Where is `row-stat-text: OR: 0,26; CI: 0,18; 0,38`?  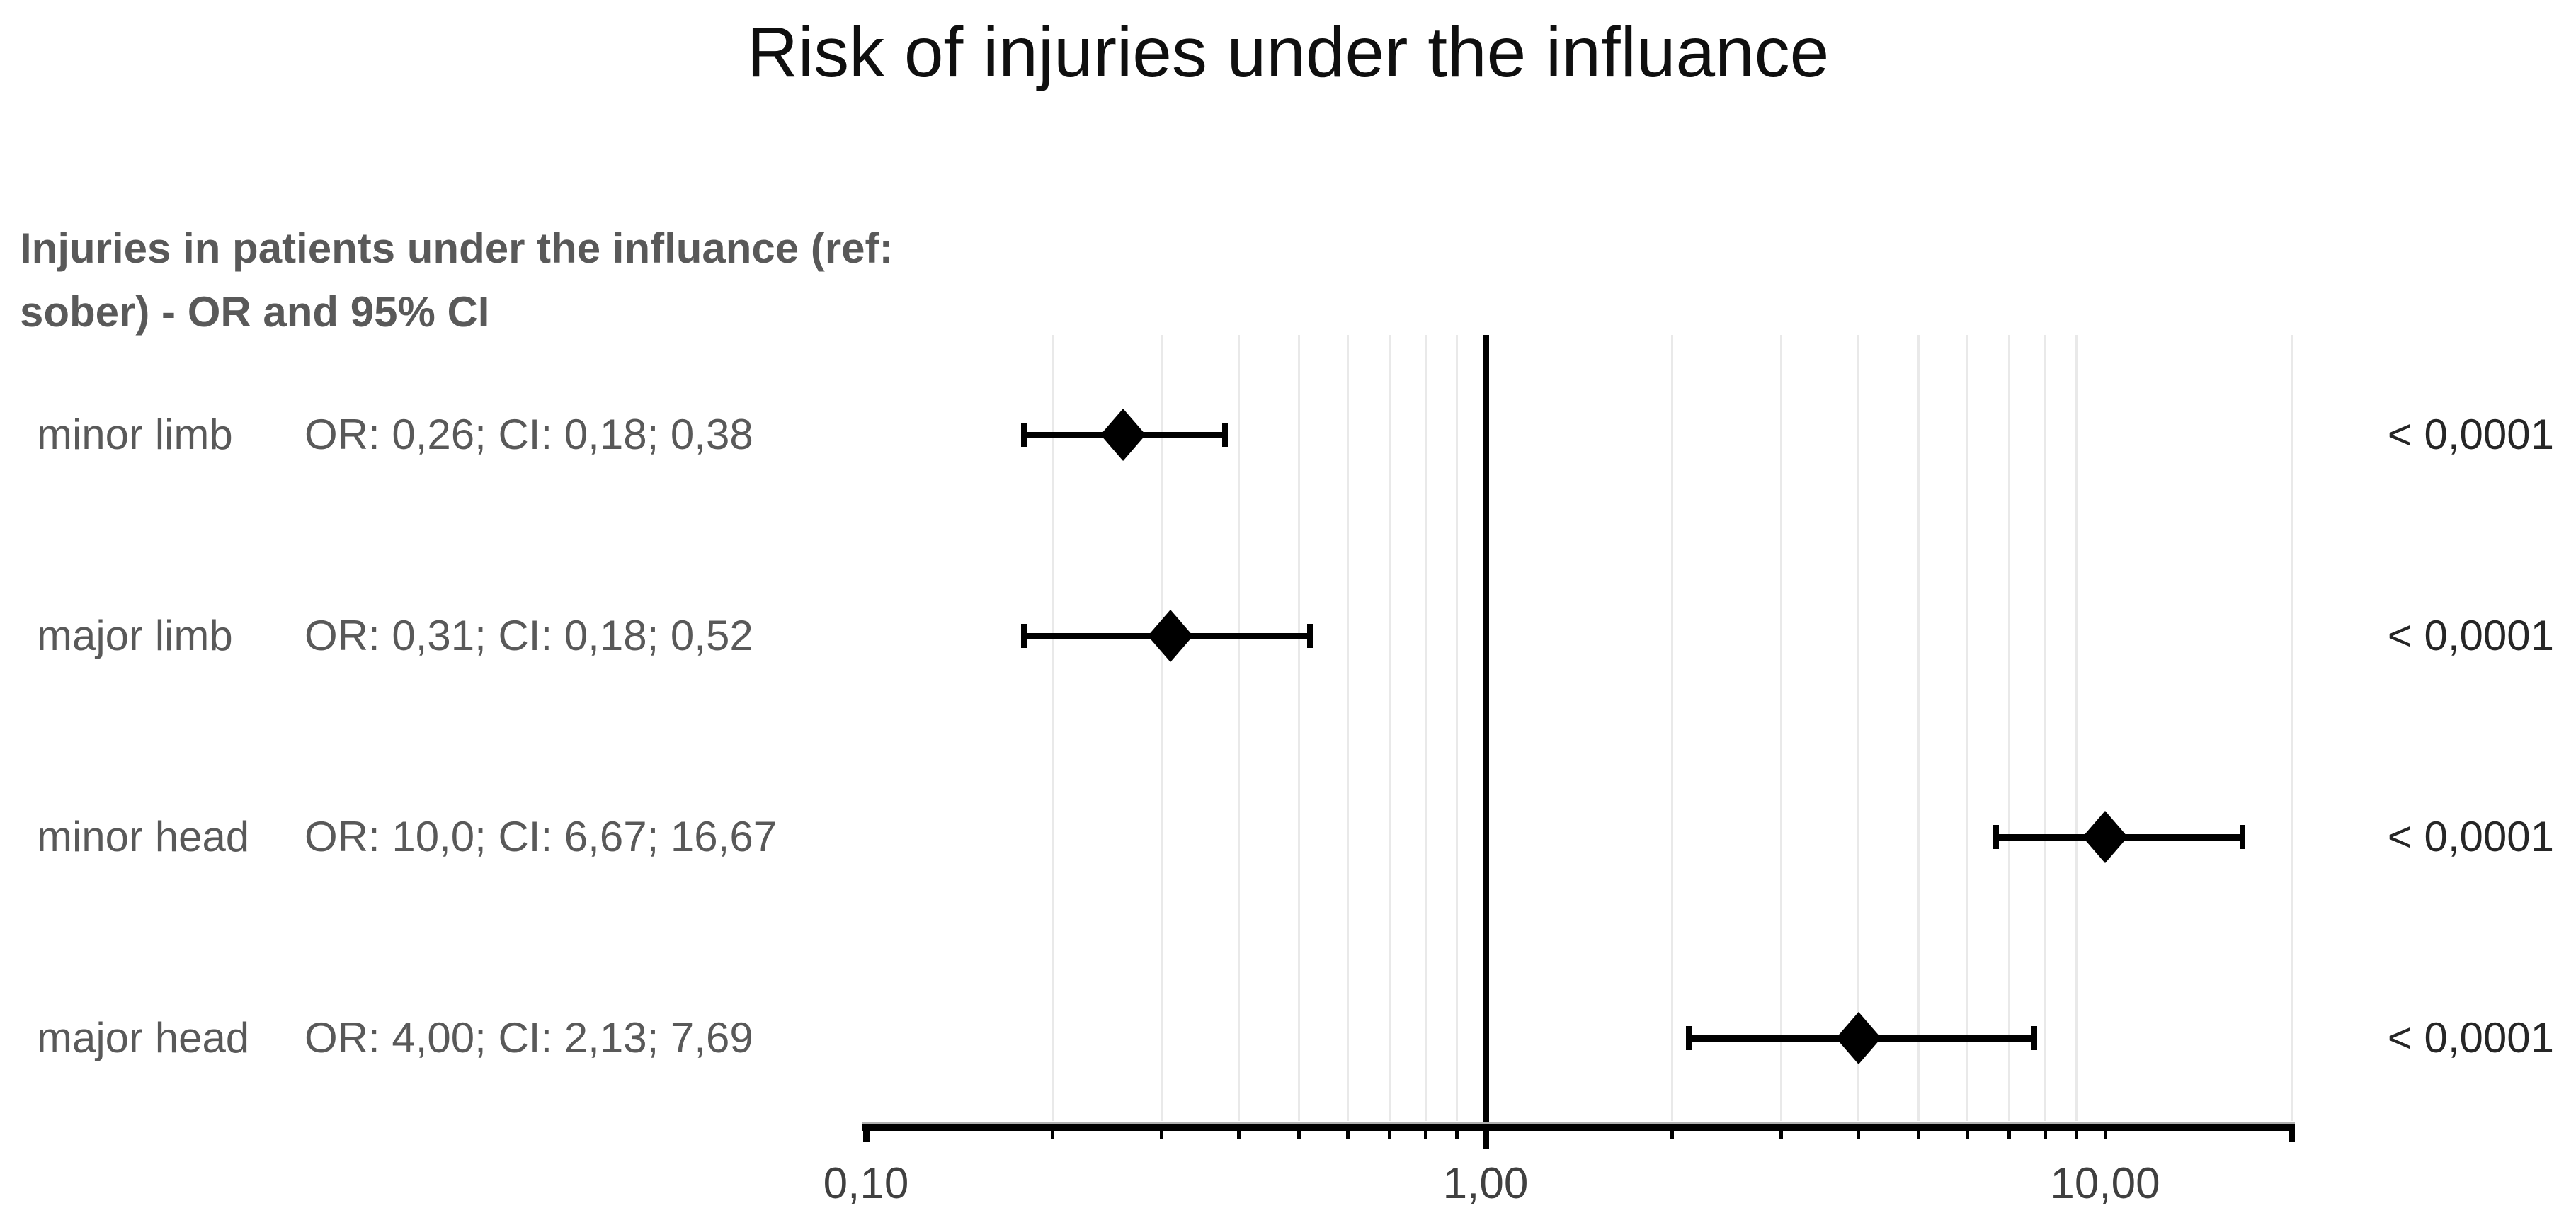 row-stat-text: OR: 0,26; CI: 0,18; 0,38 is located at coordinates (529, 434).